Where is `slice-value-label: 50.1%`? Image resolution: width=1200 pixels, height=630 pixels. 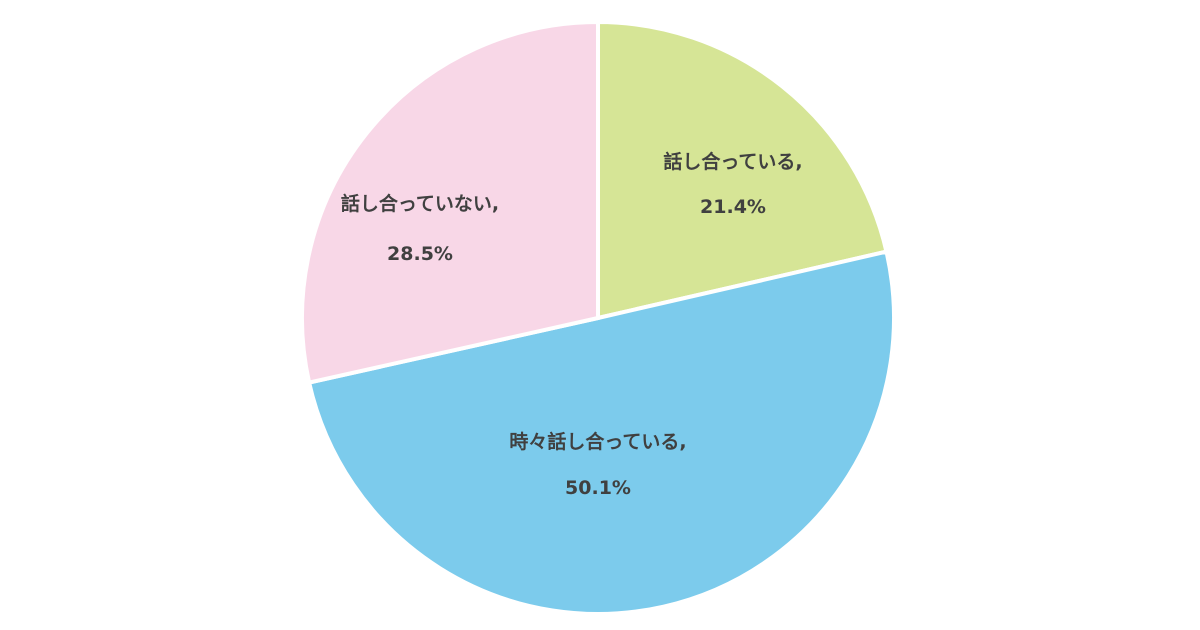
slice-value-label: 50.1% is located at coordinates (598, 488).